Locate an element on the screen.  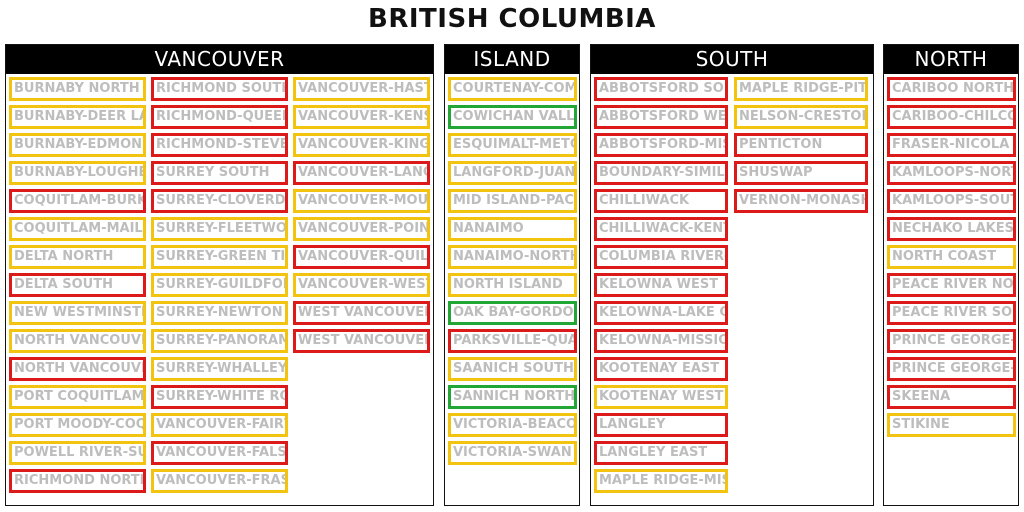
riding-item: MAPLE RIDGE-PITT MEADOWS is located at coordinates (801, 89).